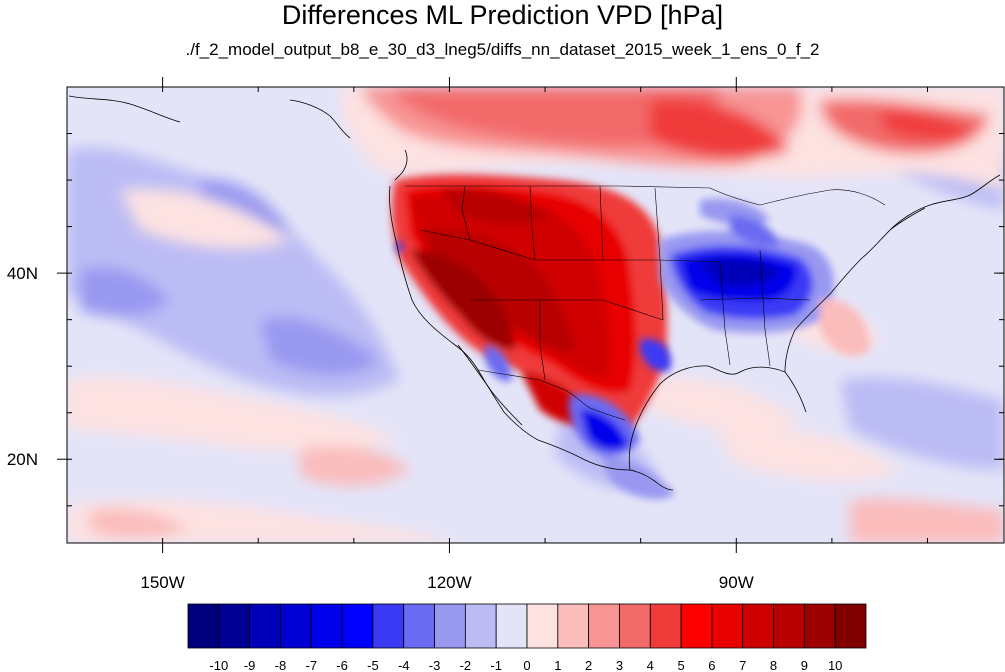  What do you see at coordinates (535, 370) in the screenshot?
I see `mexico-negative-anomaly` at bounding box center [535, 370].